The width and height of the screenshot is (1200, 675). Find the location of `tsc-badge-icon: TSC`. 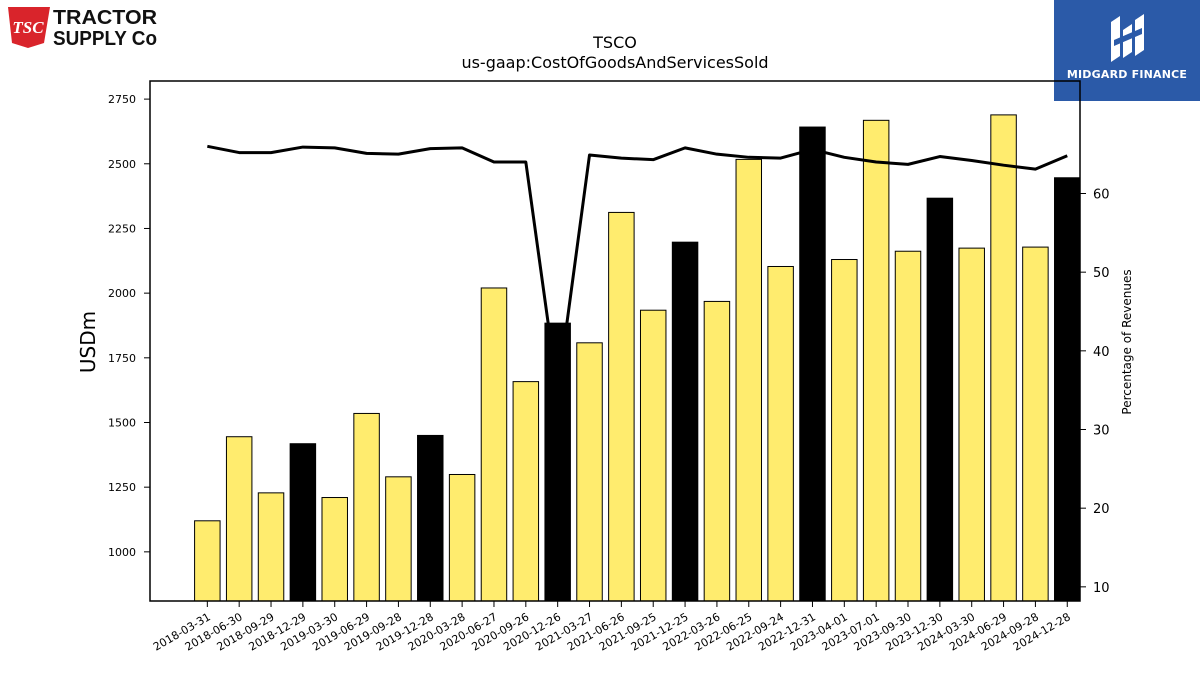

tsc-badge-icon: TSC is located at coordinates (29, 27).